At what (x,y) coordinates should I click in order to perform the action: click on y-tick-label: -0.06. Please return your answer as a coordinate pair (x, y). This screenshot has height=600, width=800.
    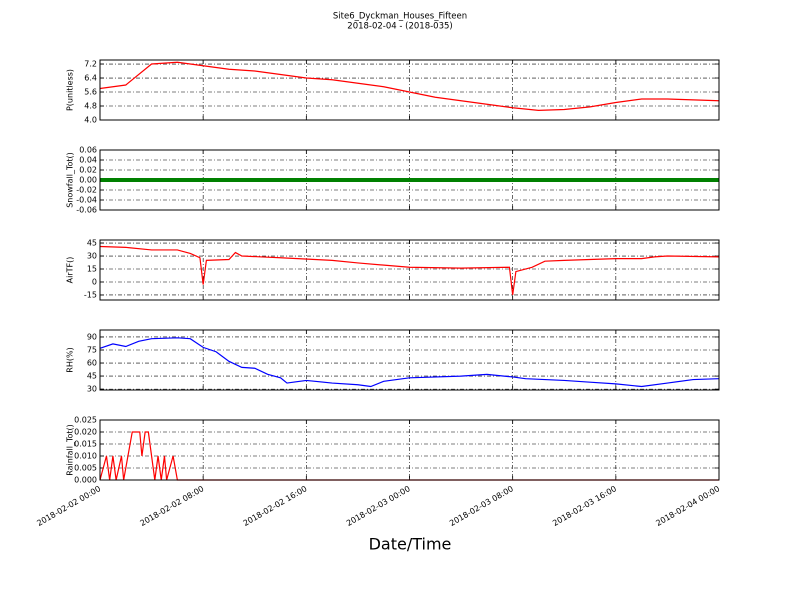
    Looking at the image, I should click on (86, 210).